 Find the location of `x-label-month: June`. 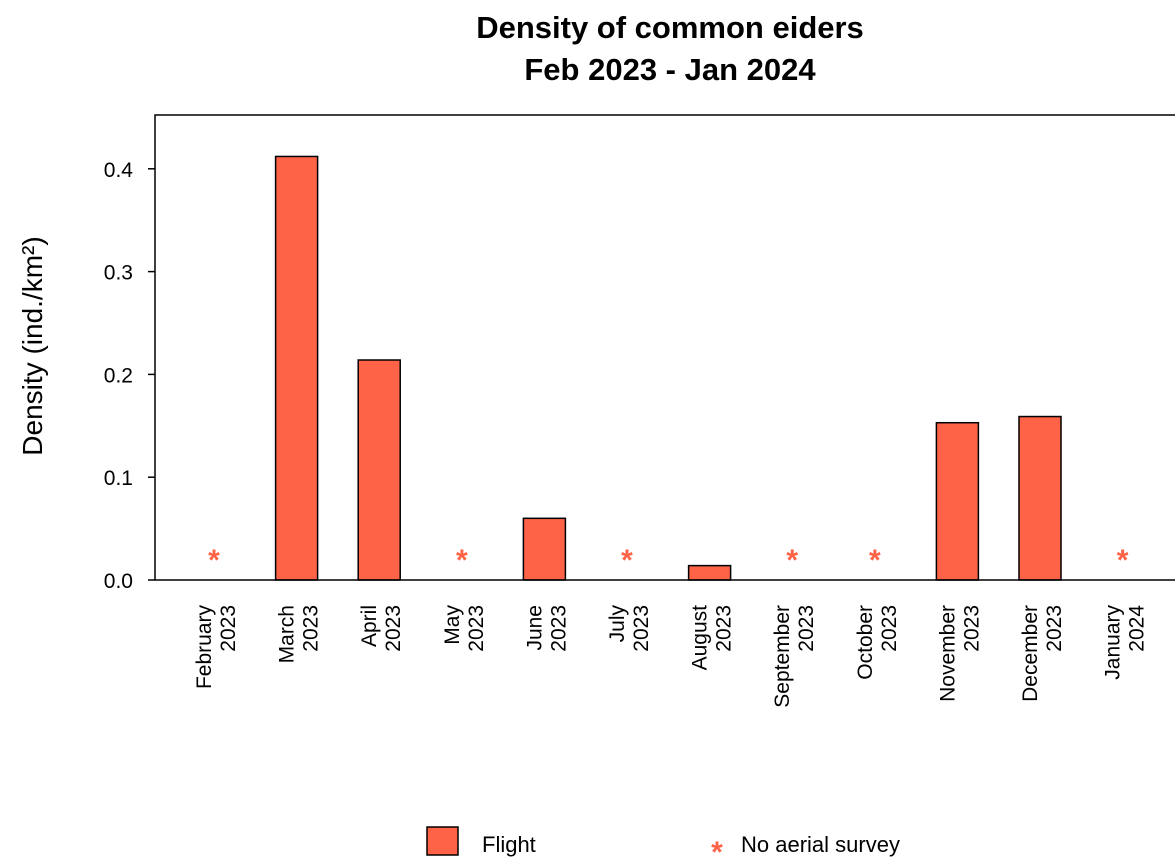

x-label-month: June is located at coordinates (534, 628).